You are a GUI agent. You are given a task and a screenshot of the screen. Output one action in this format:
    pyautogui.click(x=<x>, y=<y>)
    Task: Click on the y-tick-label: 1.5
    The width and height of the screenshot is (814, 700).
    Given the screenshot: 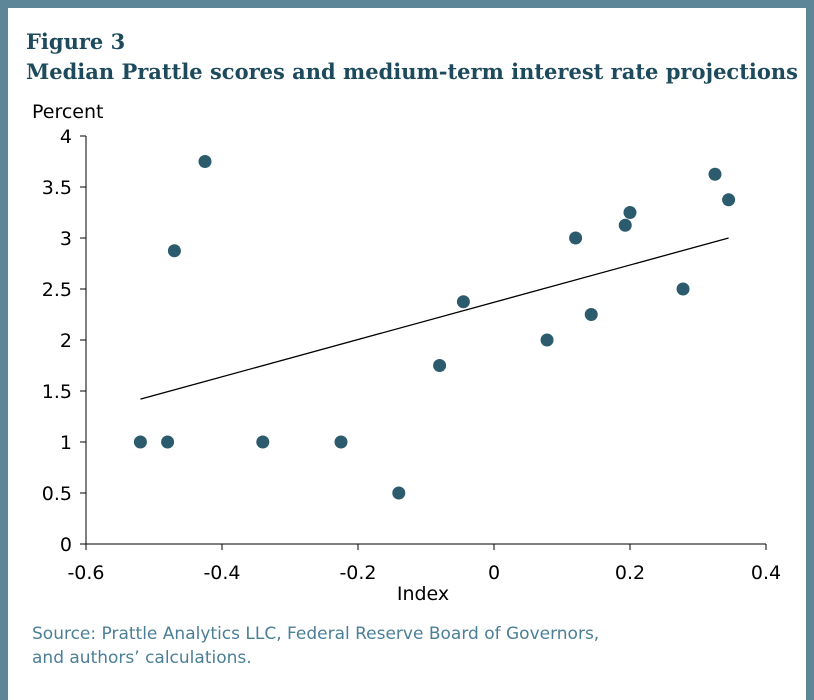 What is the action you would take?
    pyautogui.click(x=57, y=392)
    